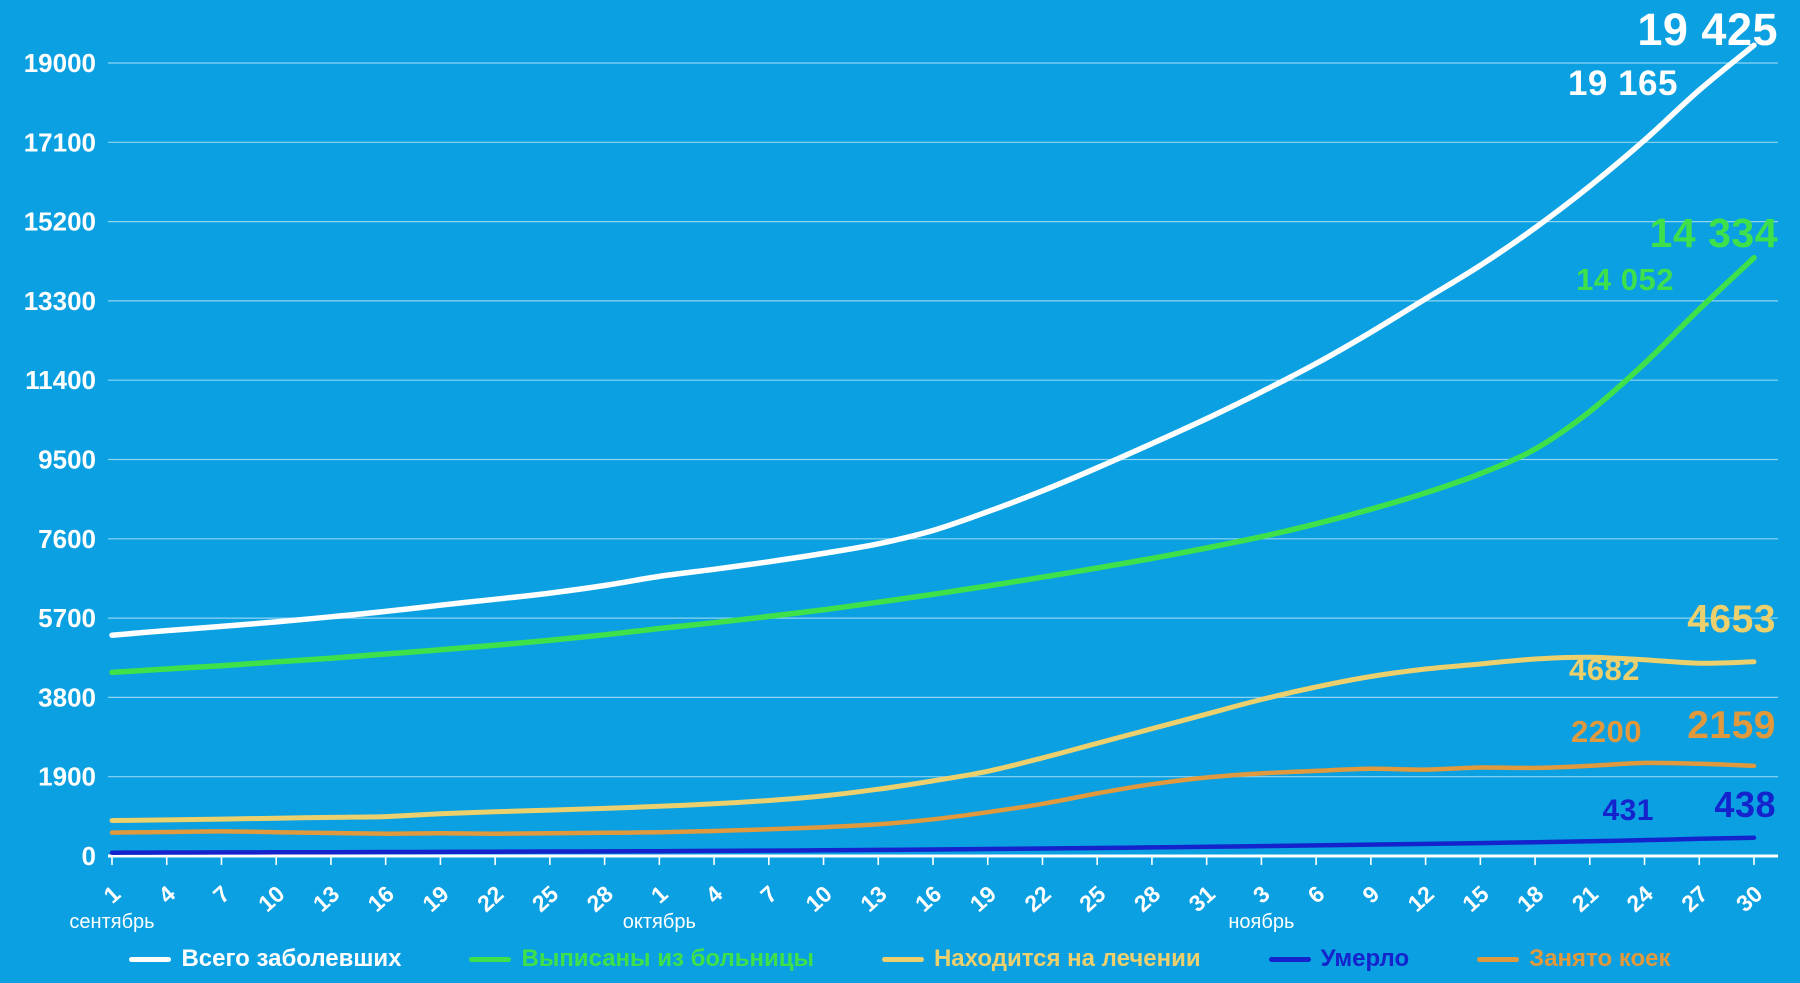 This screenshot has height=983, width=1800. Describe the element at coordinates (1625, 279) in the screenshot. I see `value-label-discharged-previous: 14 052` at that location.